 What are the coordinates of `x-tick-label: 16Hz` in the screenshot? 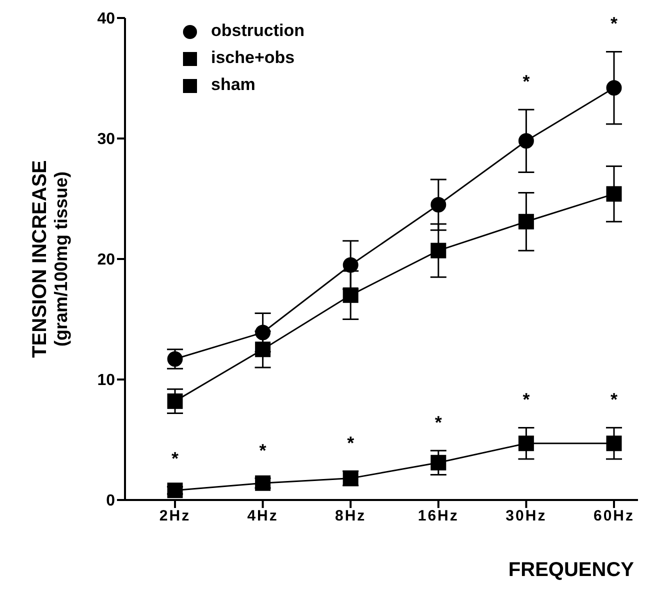 It's located at (438, 516).